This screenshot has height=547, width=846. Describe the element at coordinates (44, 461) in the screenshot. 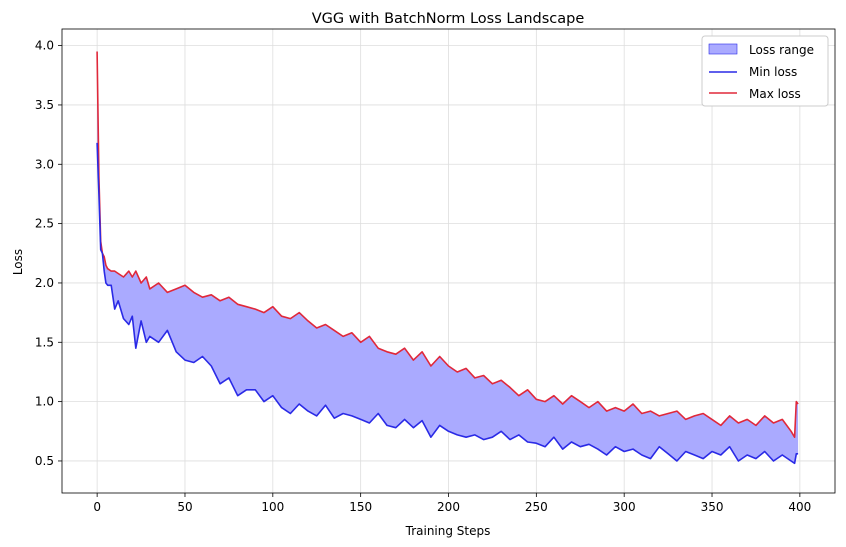

I see `y-tick-label: 0.5` at that location.